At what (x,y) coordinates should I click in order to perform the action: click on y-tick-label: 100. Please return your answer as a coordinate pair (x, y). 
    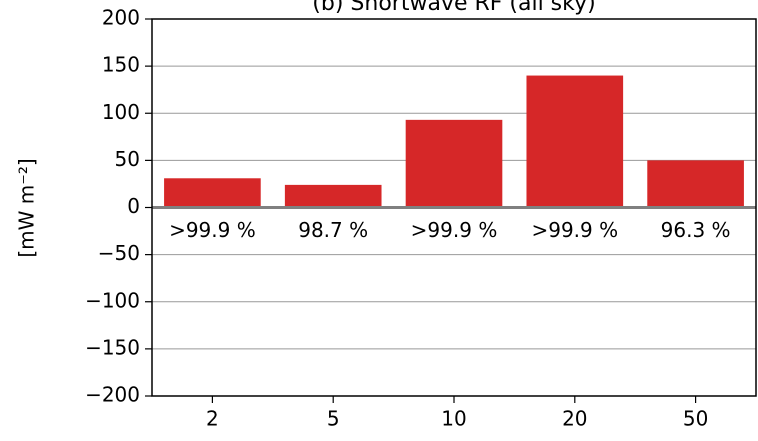
    Looking at the image, I should click on (121, 112).